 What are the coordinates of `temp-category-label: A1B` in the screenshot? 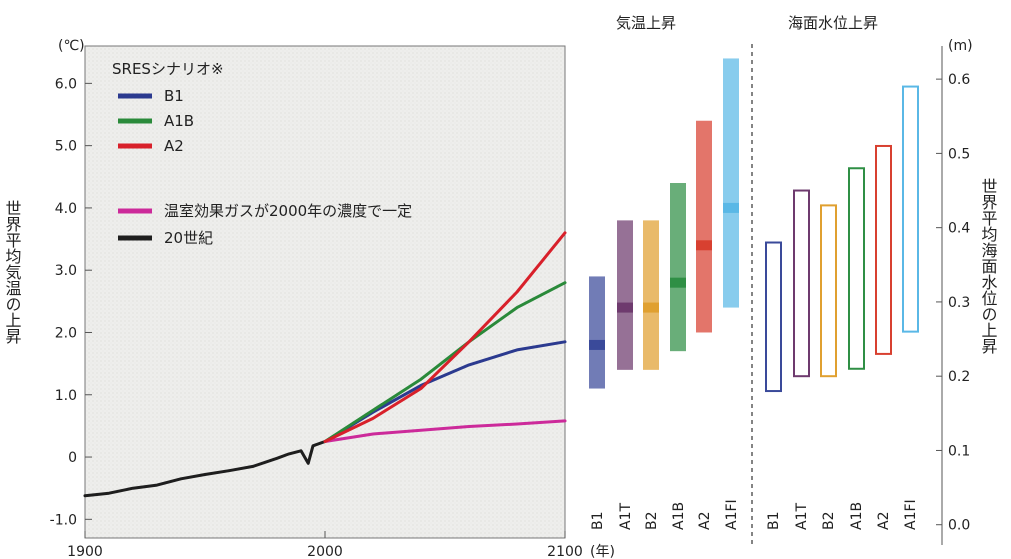 It's located at (679, 516).